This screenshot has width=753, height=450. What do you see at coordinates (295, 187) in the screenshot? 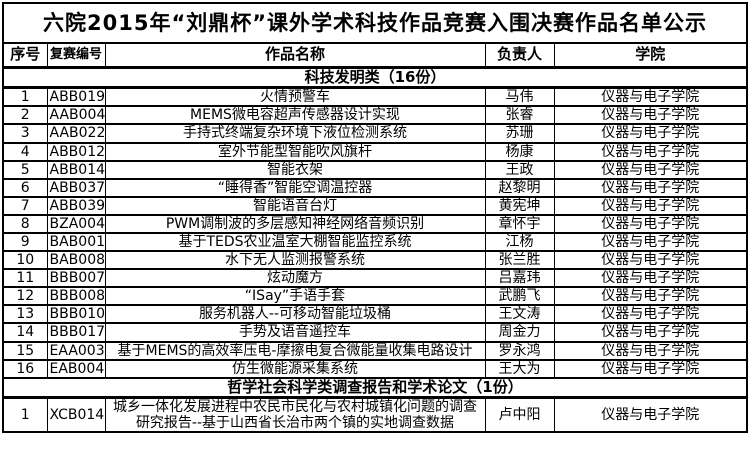
I see `cell-title: “睡得香”智能空调温控器` at bounding box center [295, 187].